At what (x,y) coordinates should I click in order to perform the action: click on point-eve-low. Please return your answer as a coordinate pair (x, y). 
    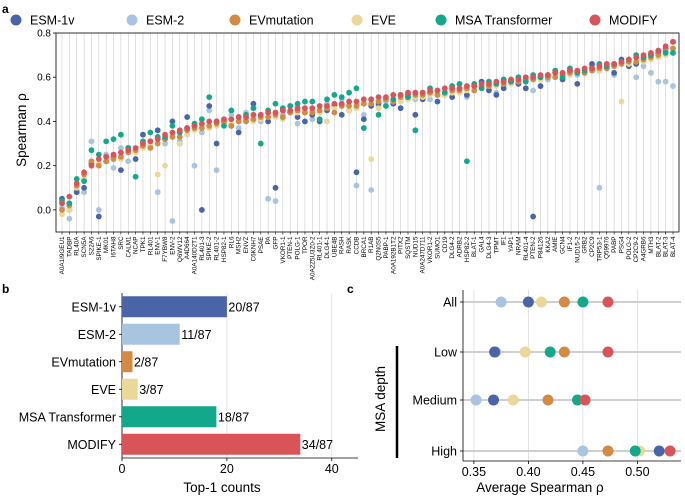
    Looking at the image, I should click on (525, 352).